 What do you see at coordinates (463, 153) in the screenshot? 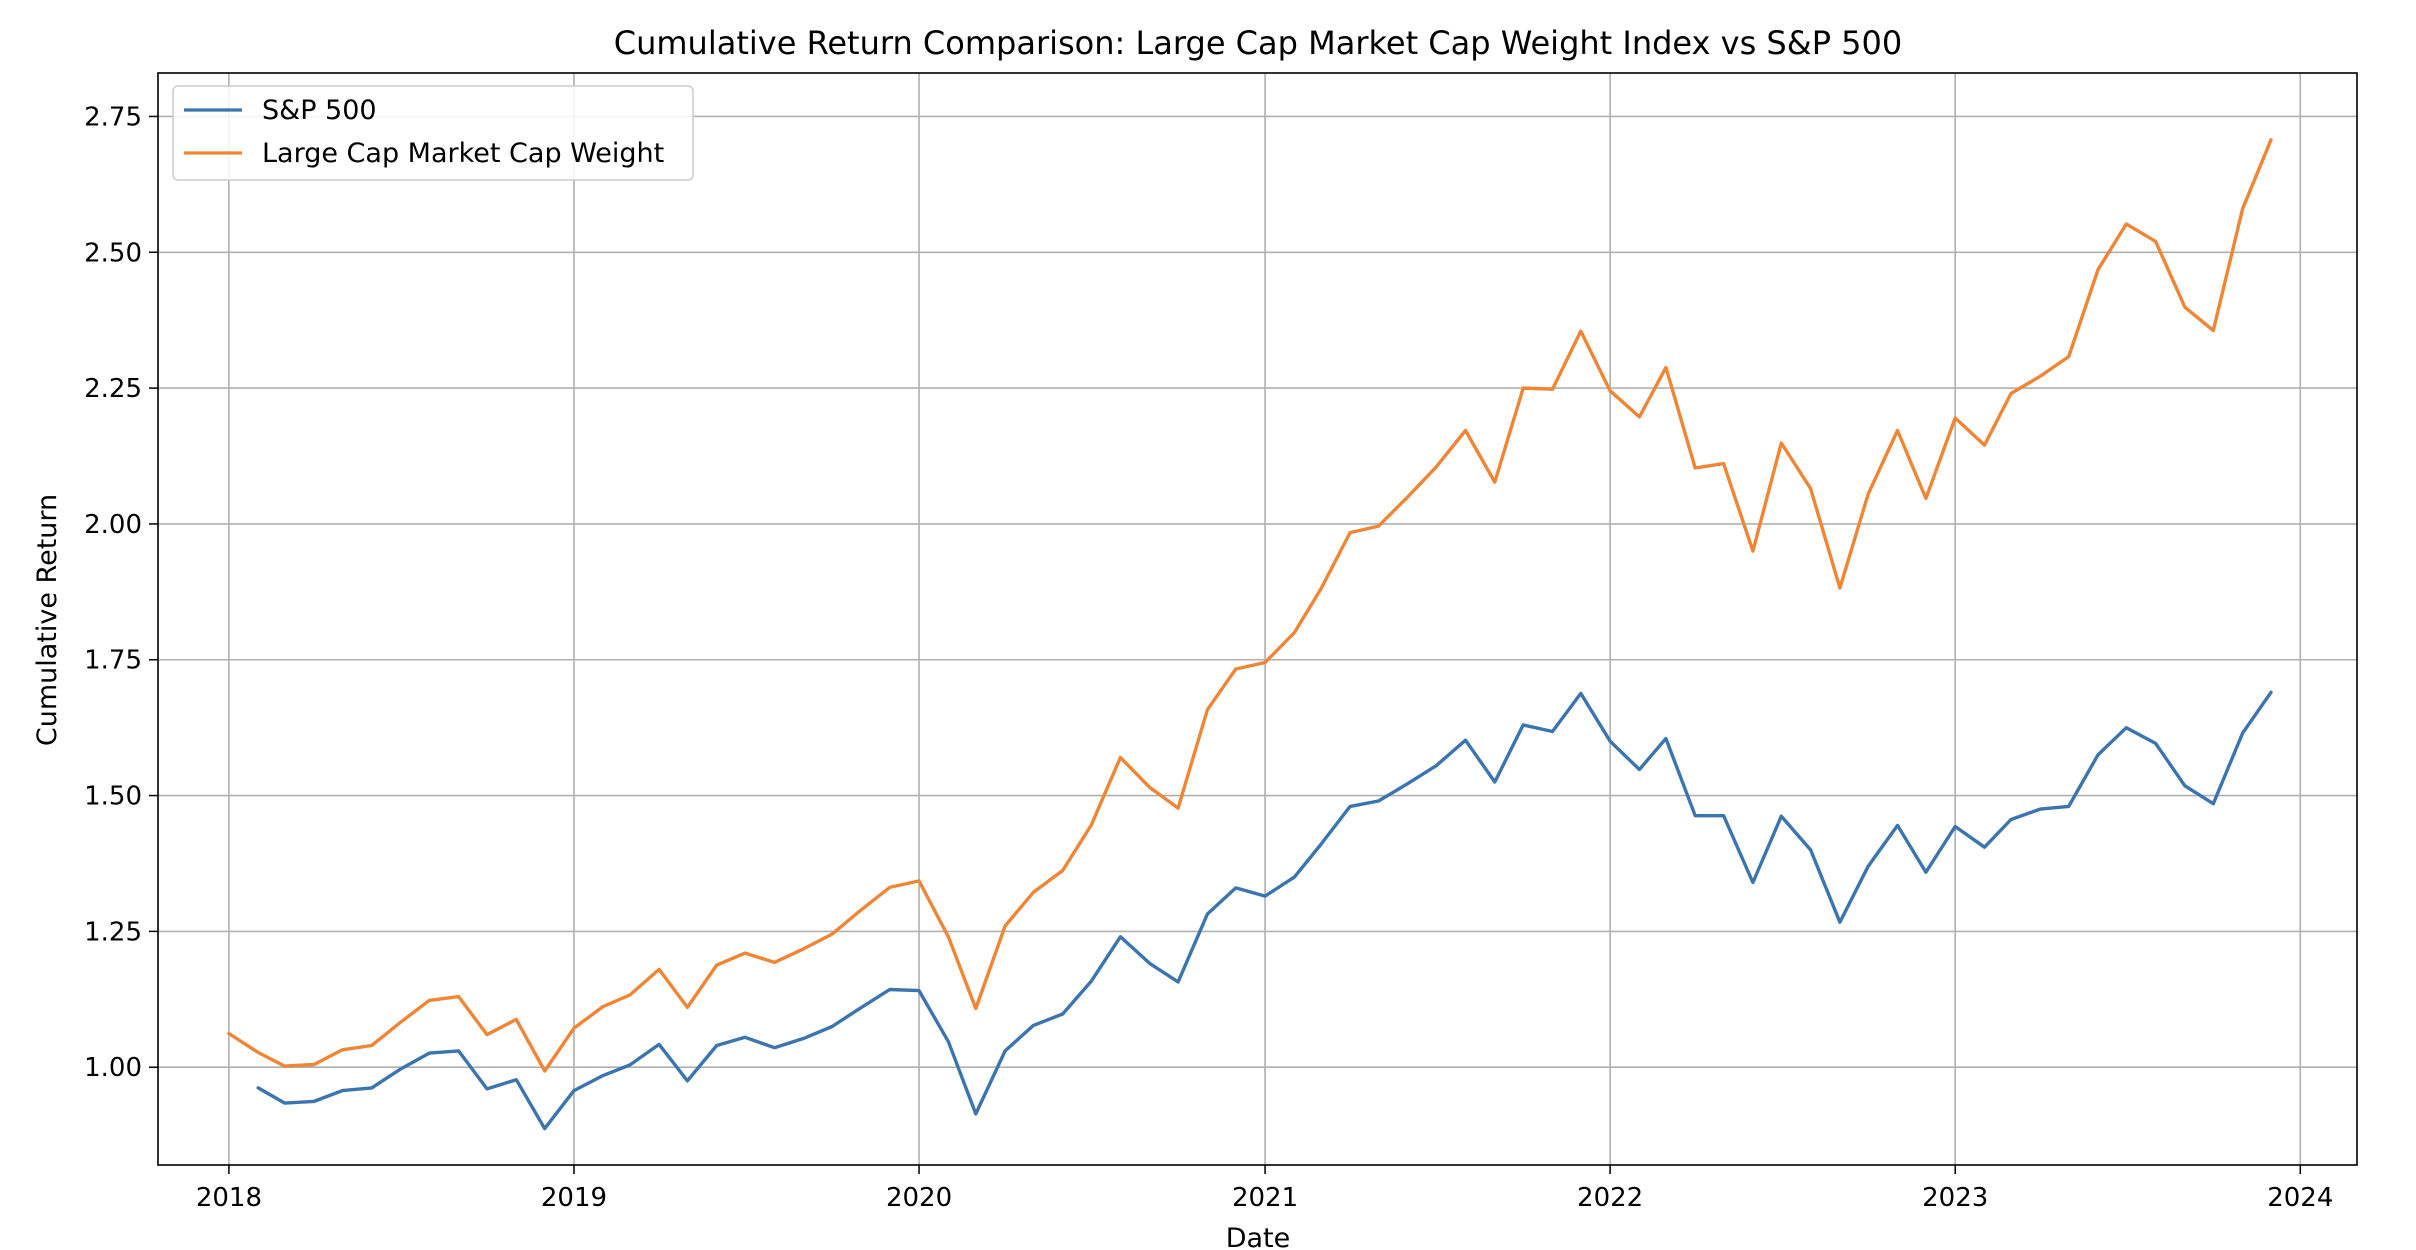
I see `legend-label-large-cap: Large Cap Market Cap Weight` at bounding box center [463, 153].